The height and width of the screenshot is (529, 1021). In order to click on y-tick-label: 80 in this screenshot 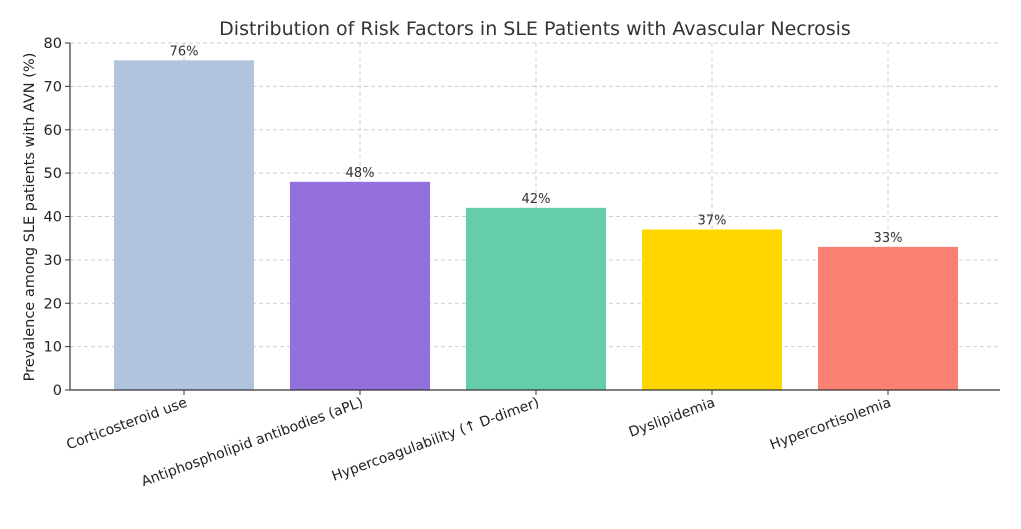, I will do `click(53, 44)`.